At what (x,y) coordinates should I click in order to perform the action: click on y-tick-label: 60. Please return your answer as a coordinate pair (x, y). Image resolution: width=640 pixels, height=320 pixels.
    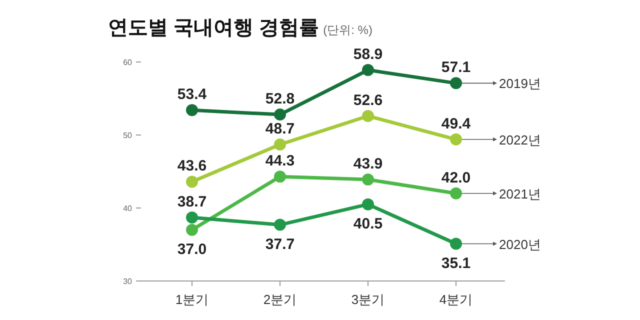
    Looking at the image, I should click on (128, 62).